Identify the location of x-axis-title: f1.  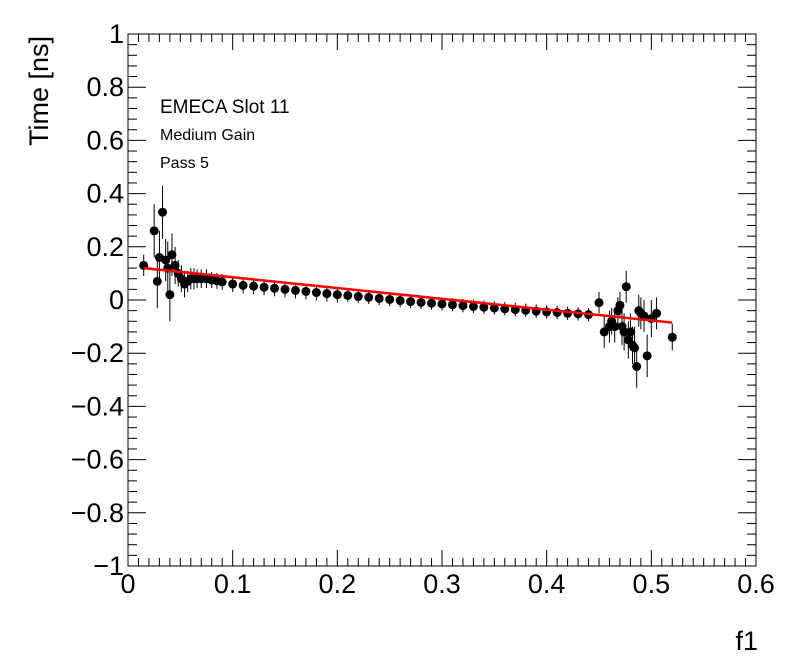
(746, 641).